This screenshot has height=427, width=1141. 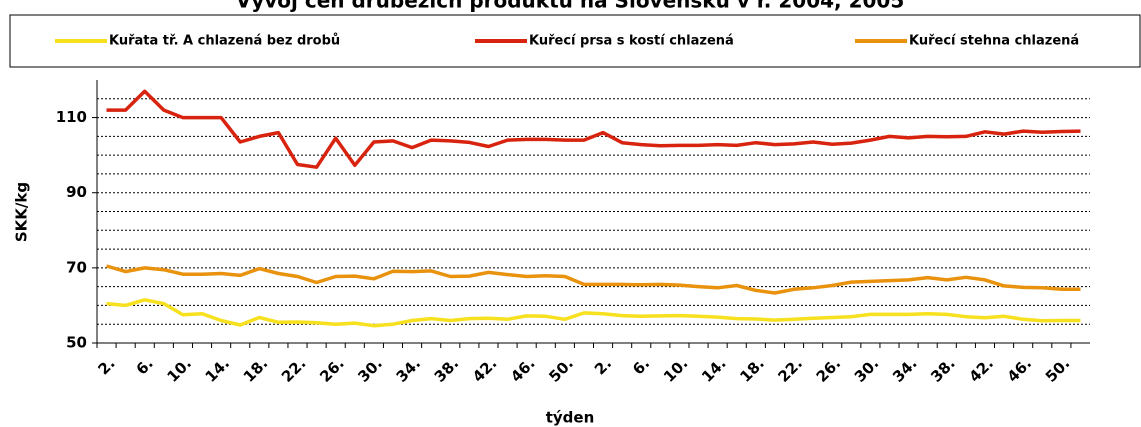 What do you see at coordinates (76, 343) in the screenshot?
I see `y-tick-label: 50` at bounding box center [76, 343].